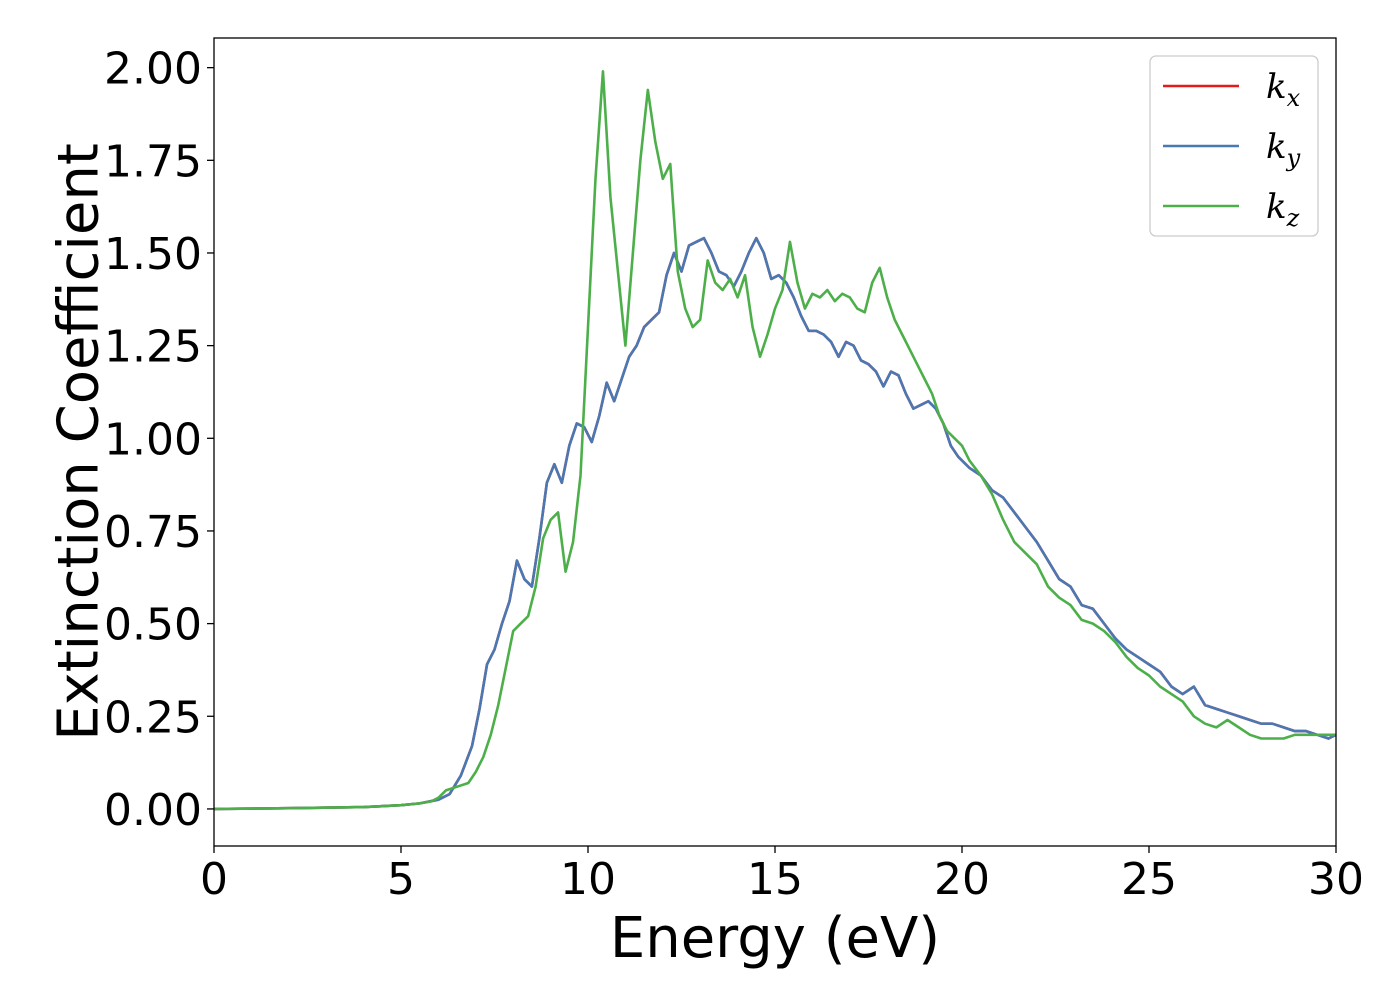 The image size is (1400, 1000). I want to click on legend-label-subscript: y, so click(1293, 158).